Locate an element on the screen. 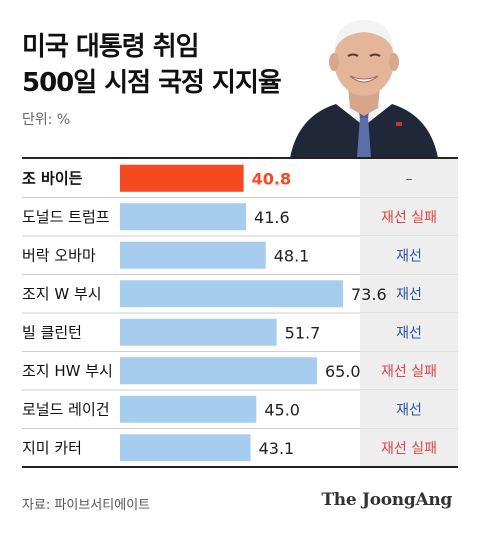 Image resolution: width=480 pixels, height=534 pixels. data-label: 51.7 is located at coordinates (303, 332).